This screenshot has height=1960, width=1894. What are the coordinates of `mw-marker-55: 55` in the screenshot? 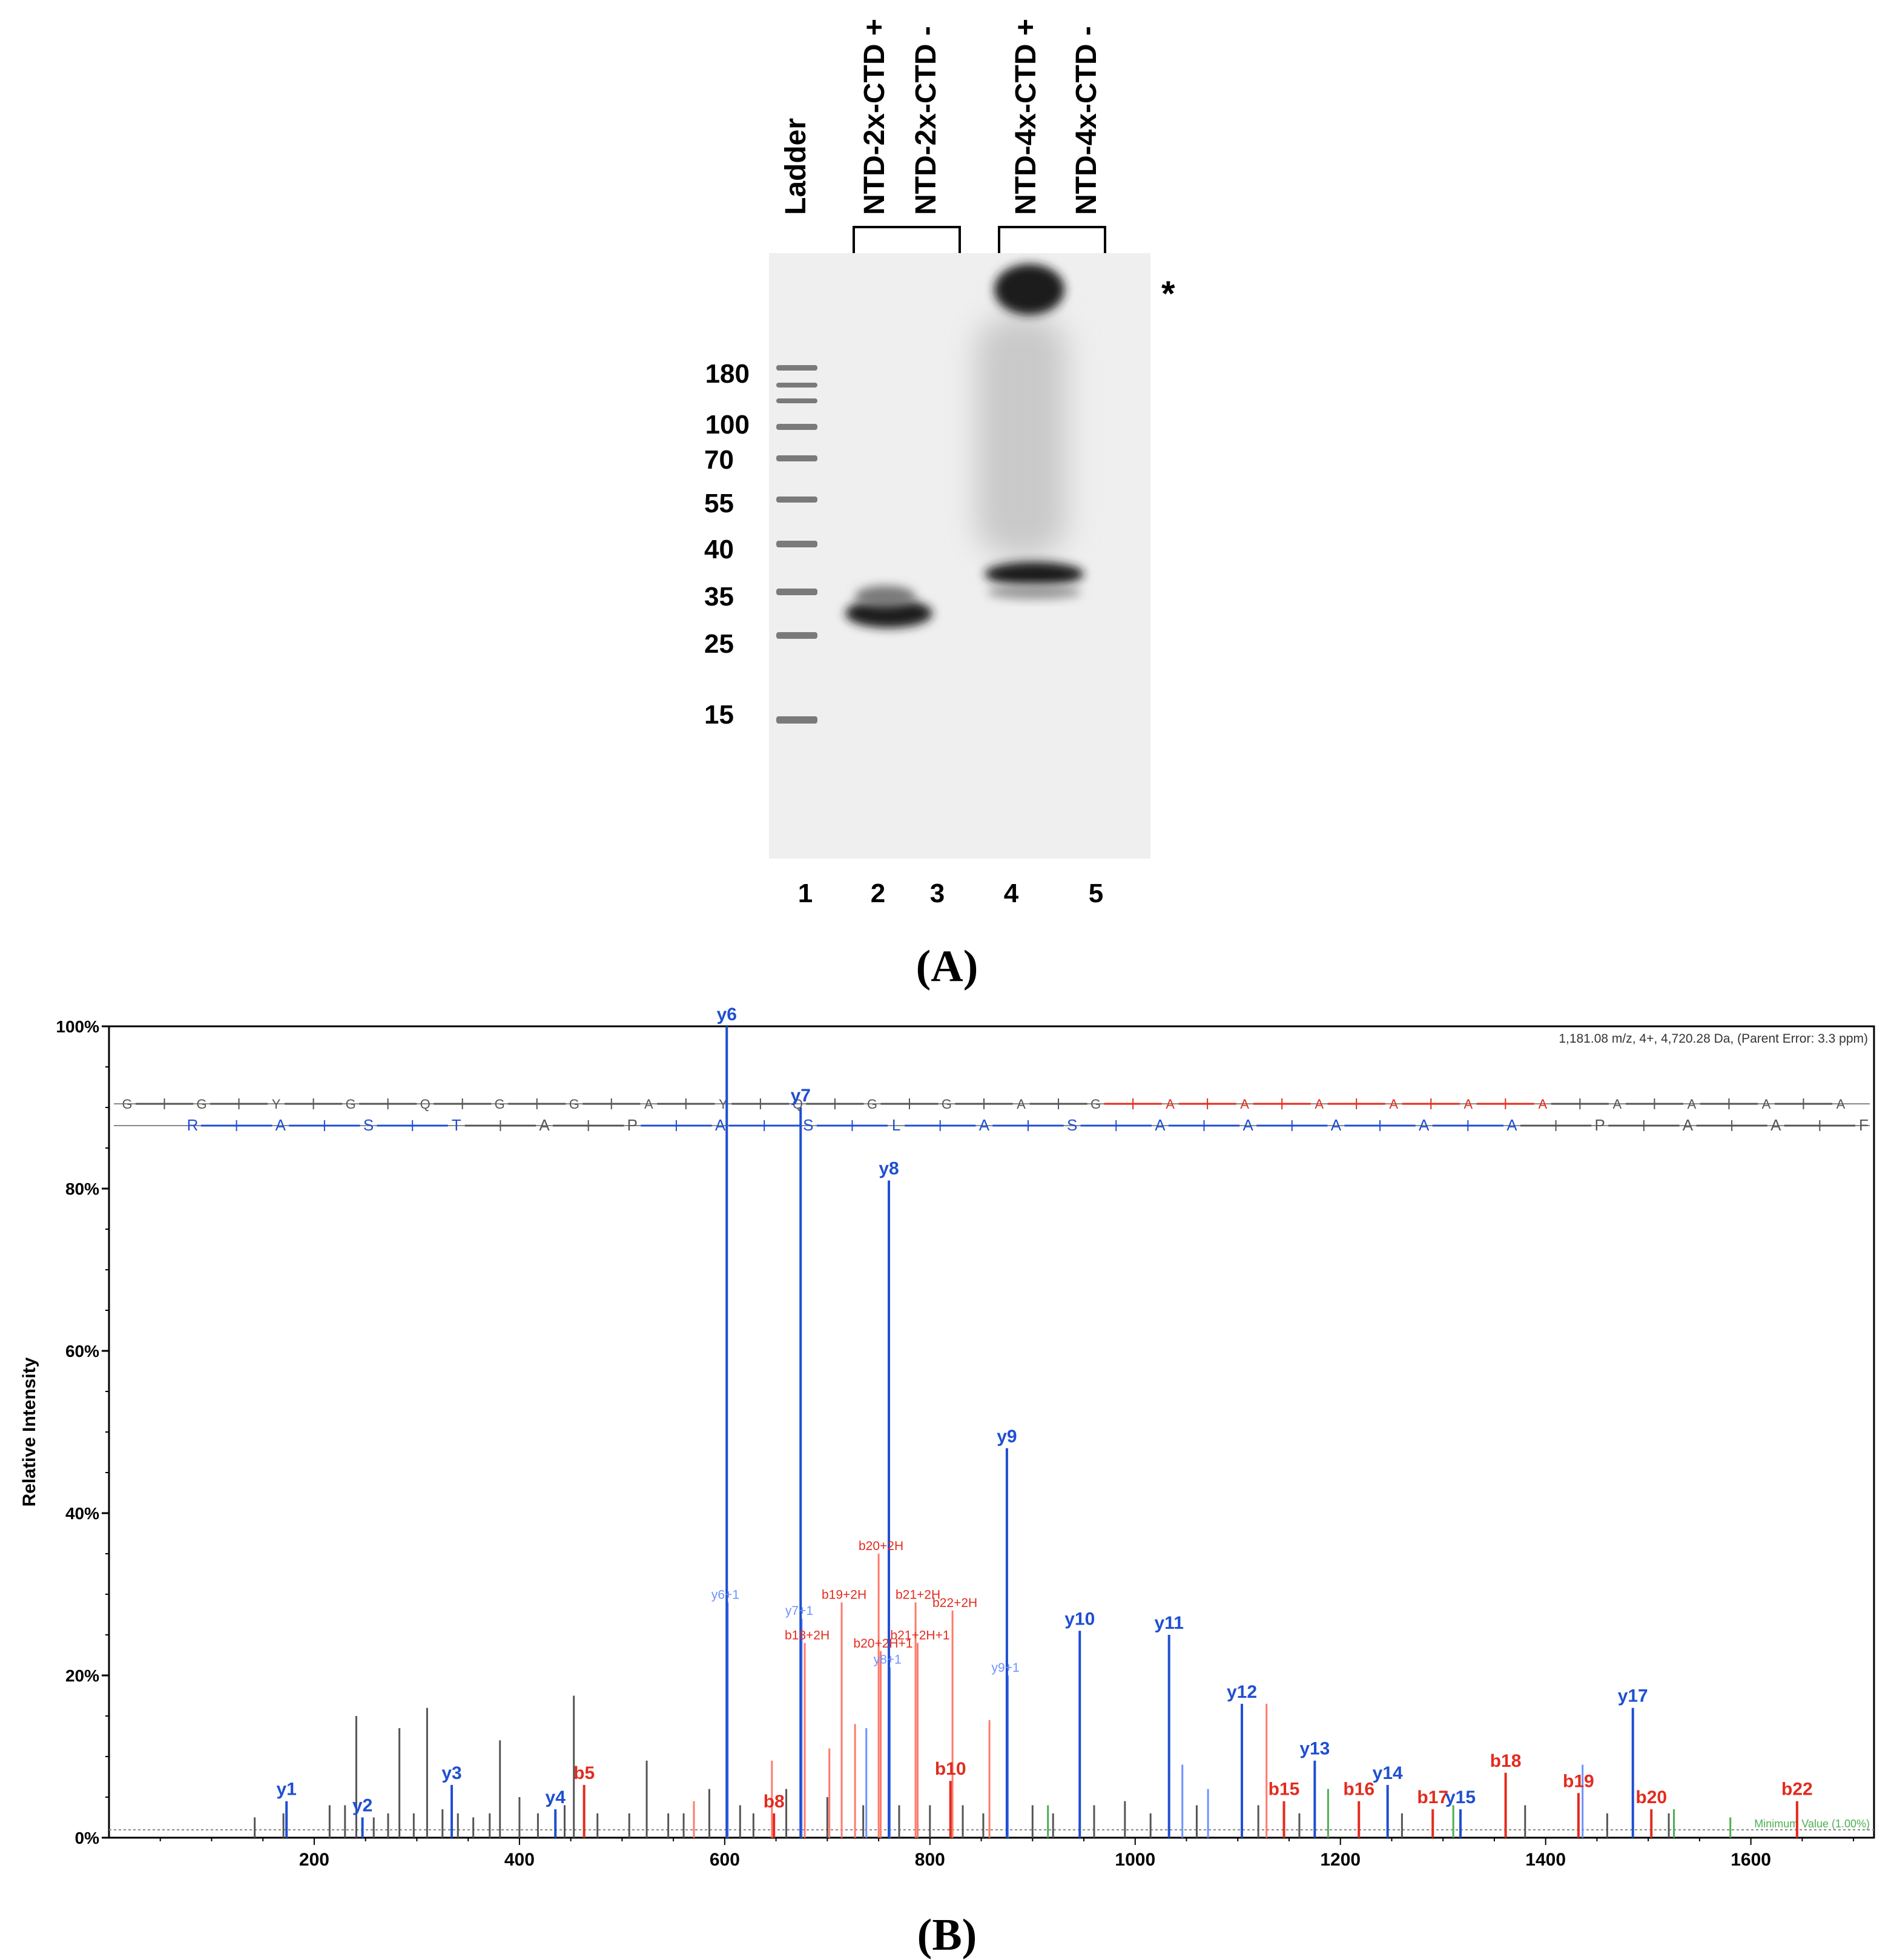 It's located at (719, 504).